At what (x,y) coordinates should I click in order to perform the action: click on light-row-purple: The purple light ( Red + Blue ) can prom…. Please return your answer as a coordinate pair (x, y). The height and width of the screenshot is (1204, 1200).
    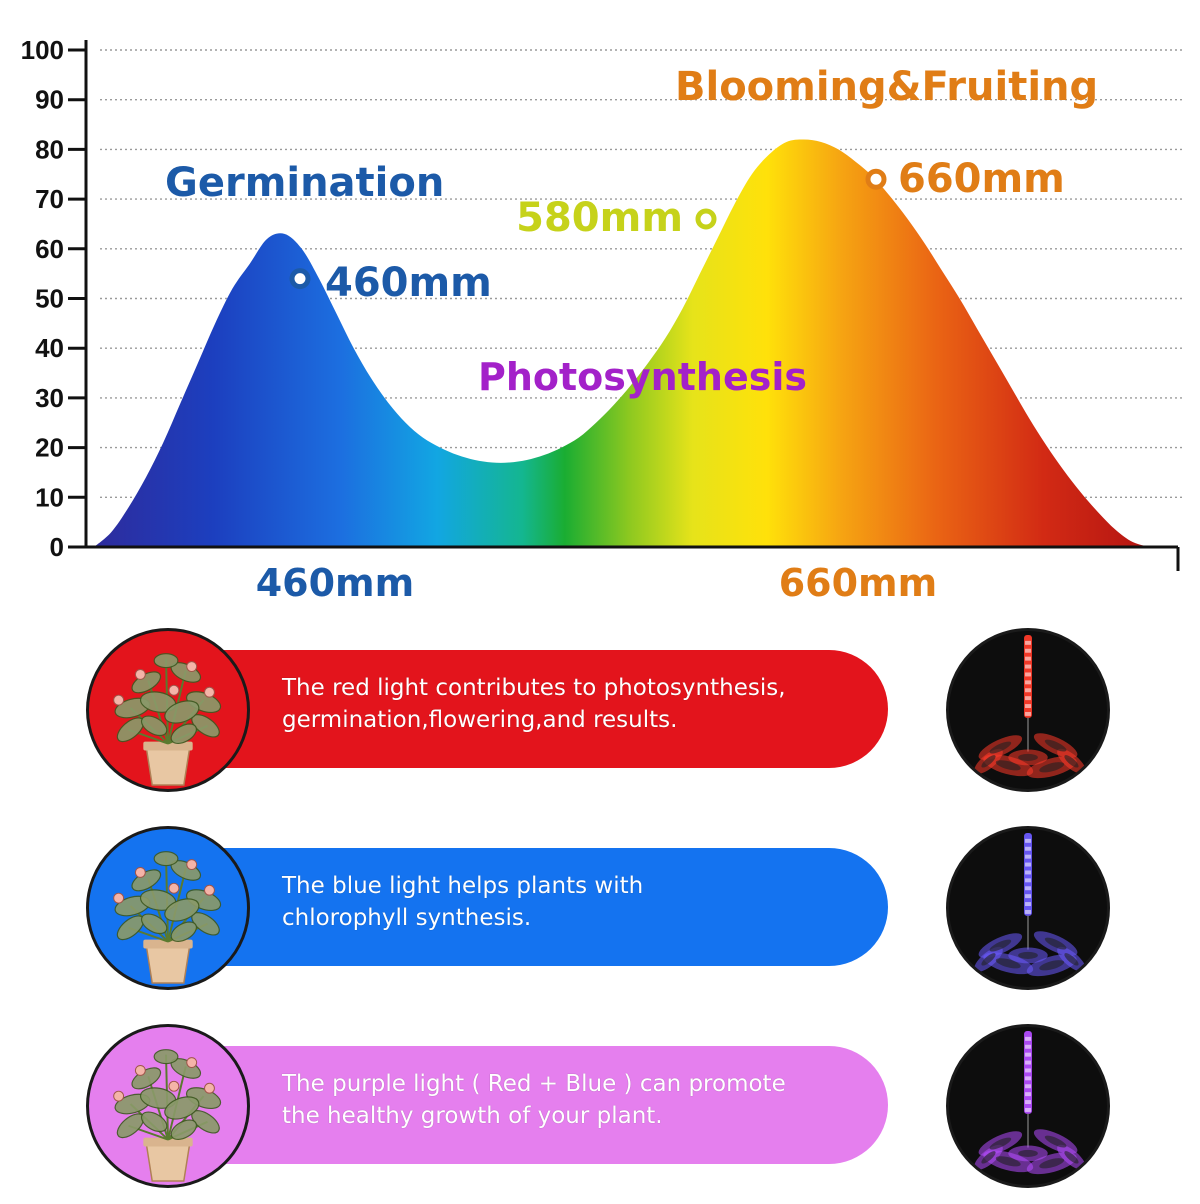
    Looking at the image, I should click on (600, 1114).